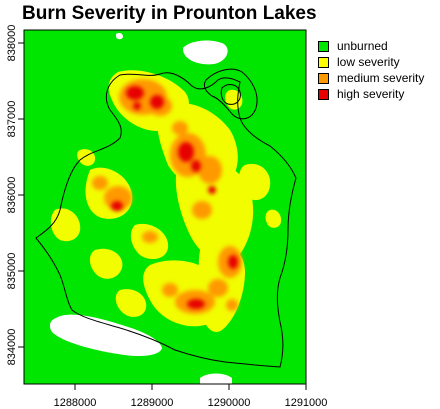  I want to click on lake-south, so click(216, 378).